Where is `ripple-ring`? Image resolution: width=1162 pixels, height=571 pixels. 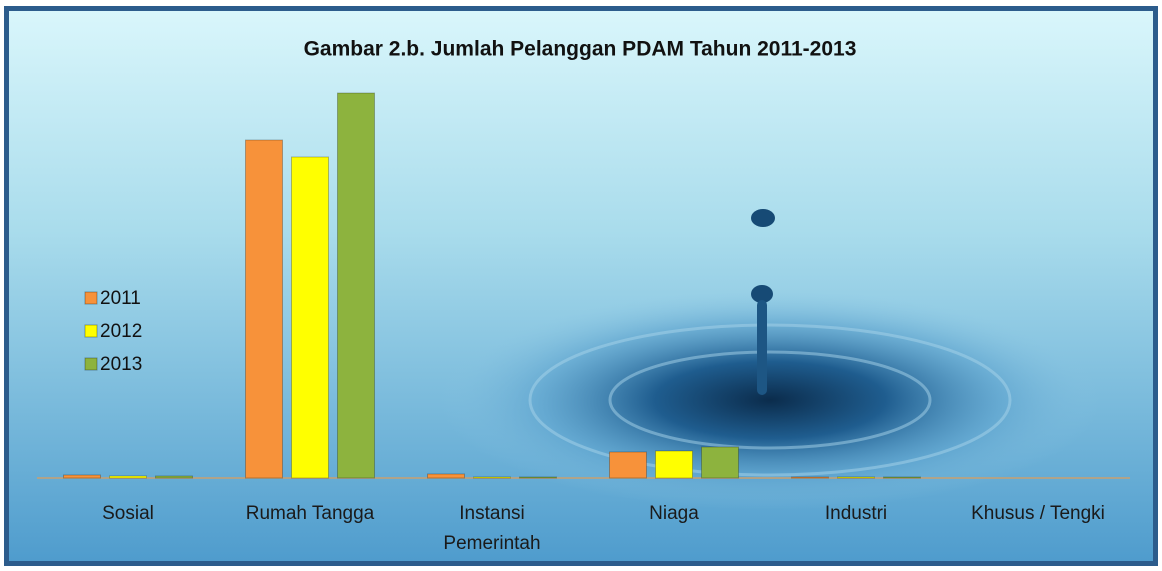
ripple-ring is located at coordinates (770, 400).